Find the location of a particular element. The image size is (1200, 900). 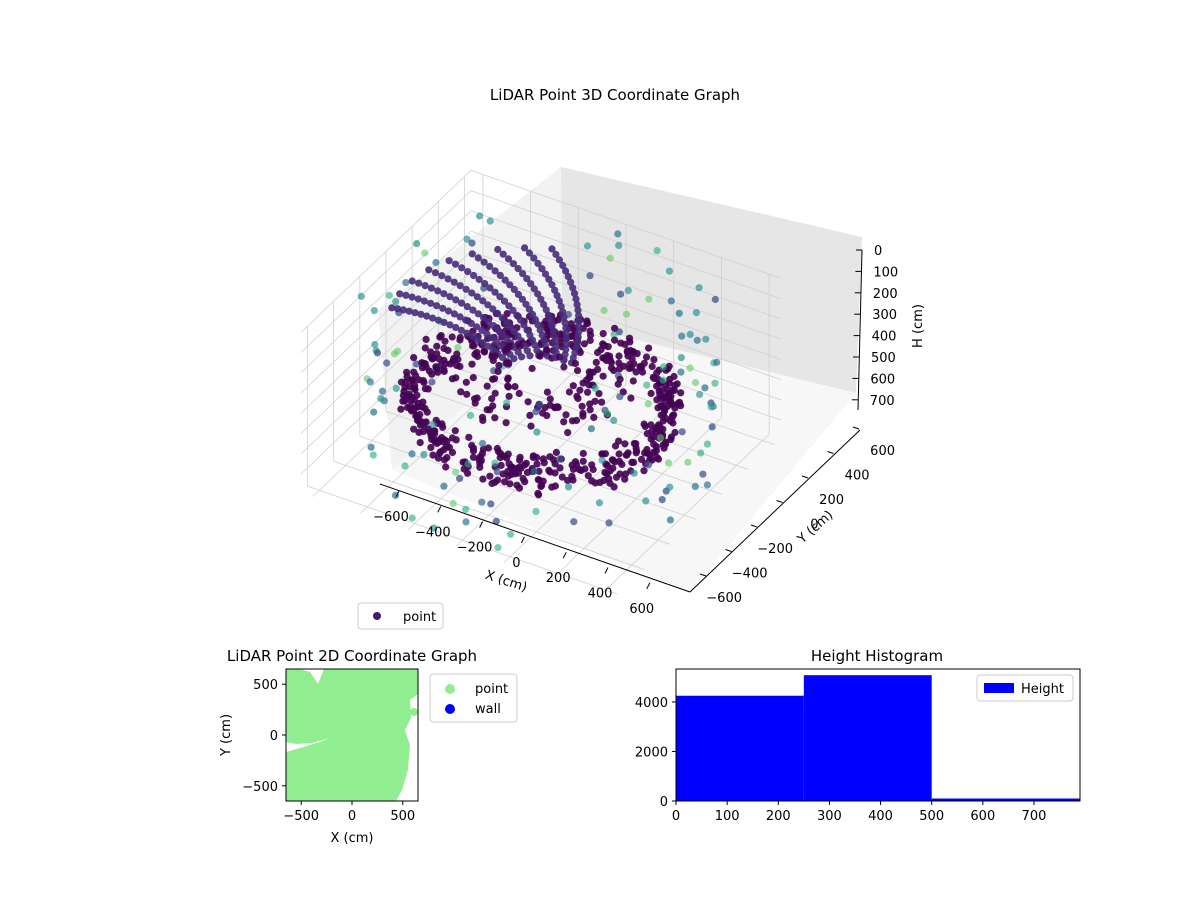

y-tick-label-3d: −400 is located at coordinates (750, 574).